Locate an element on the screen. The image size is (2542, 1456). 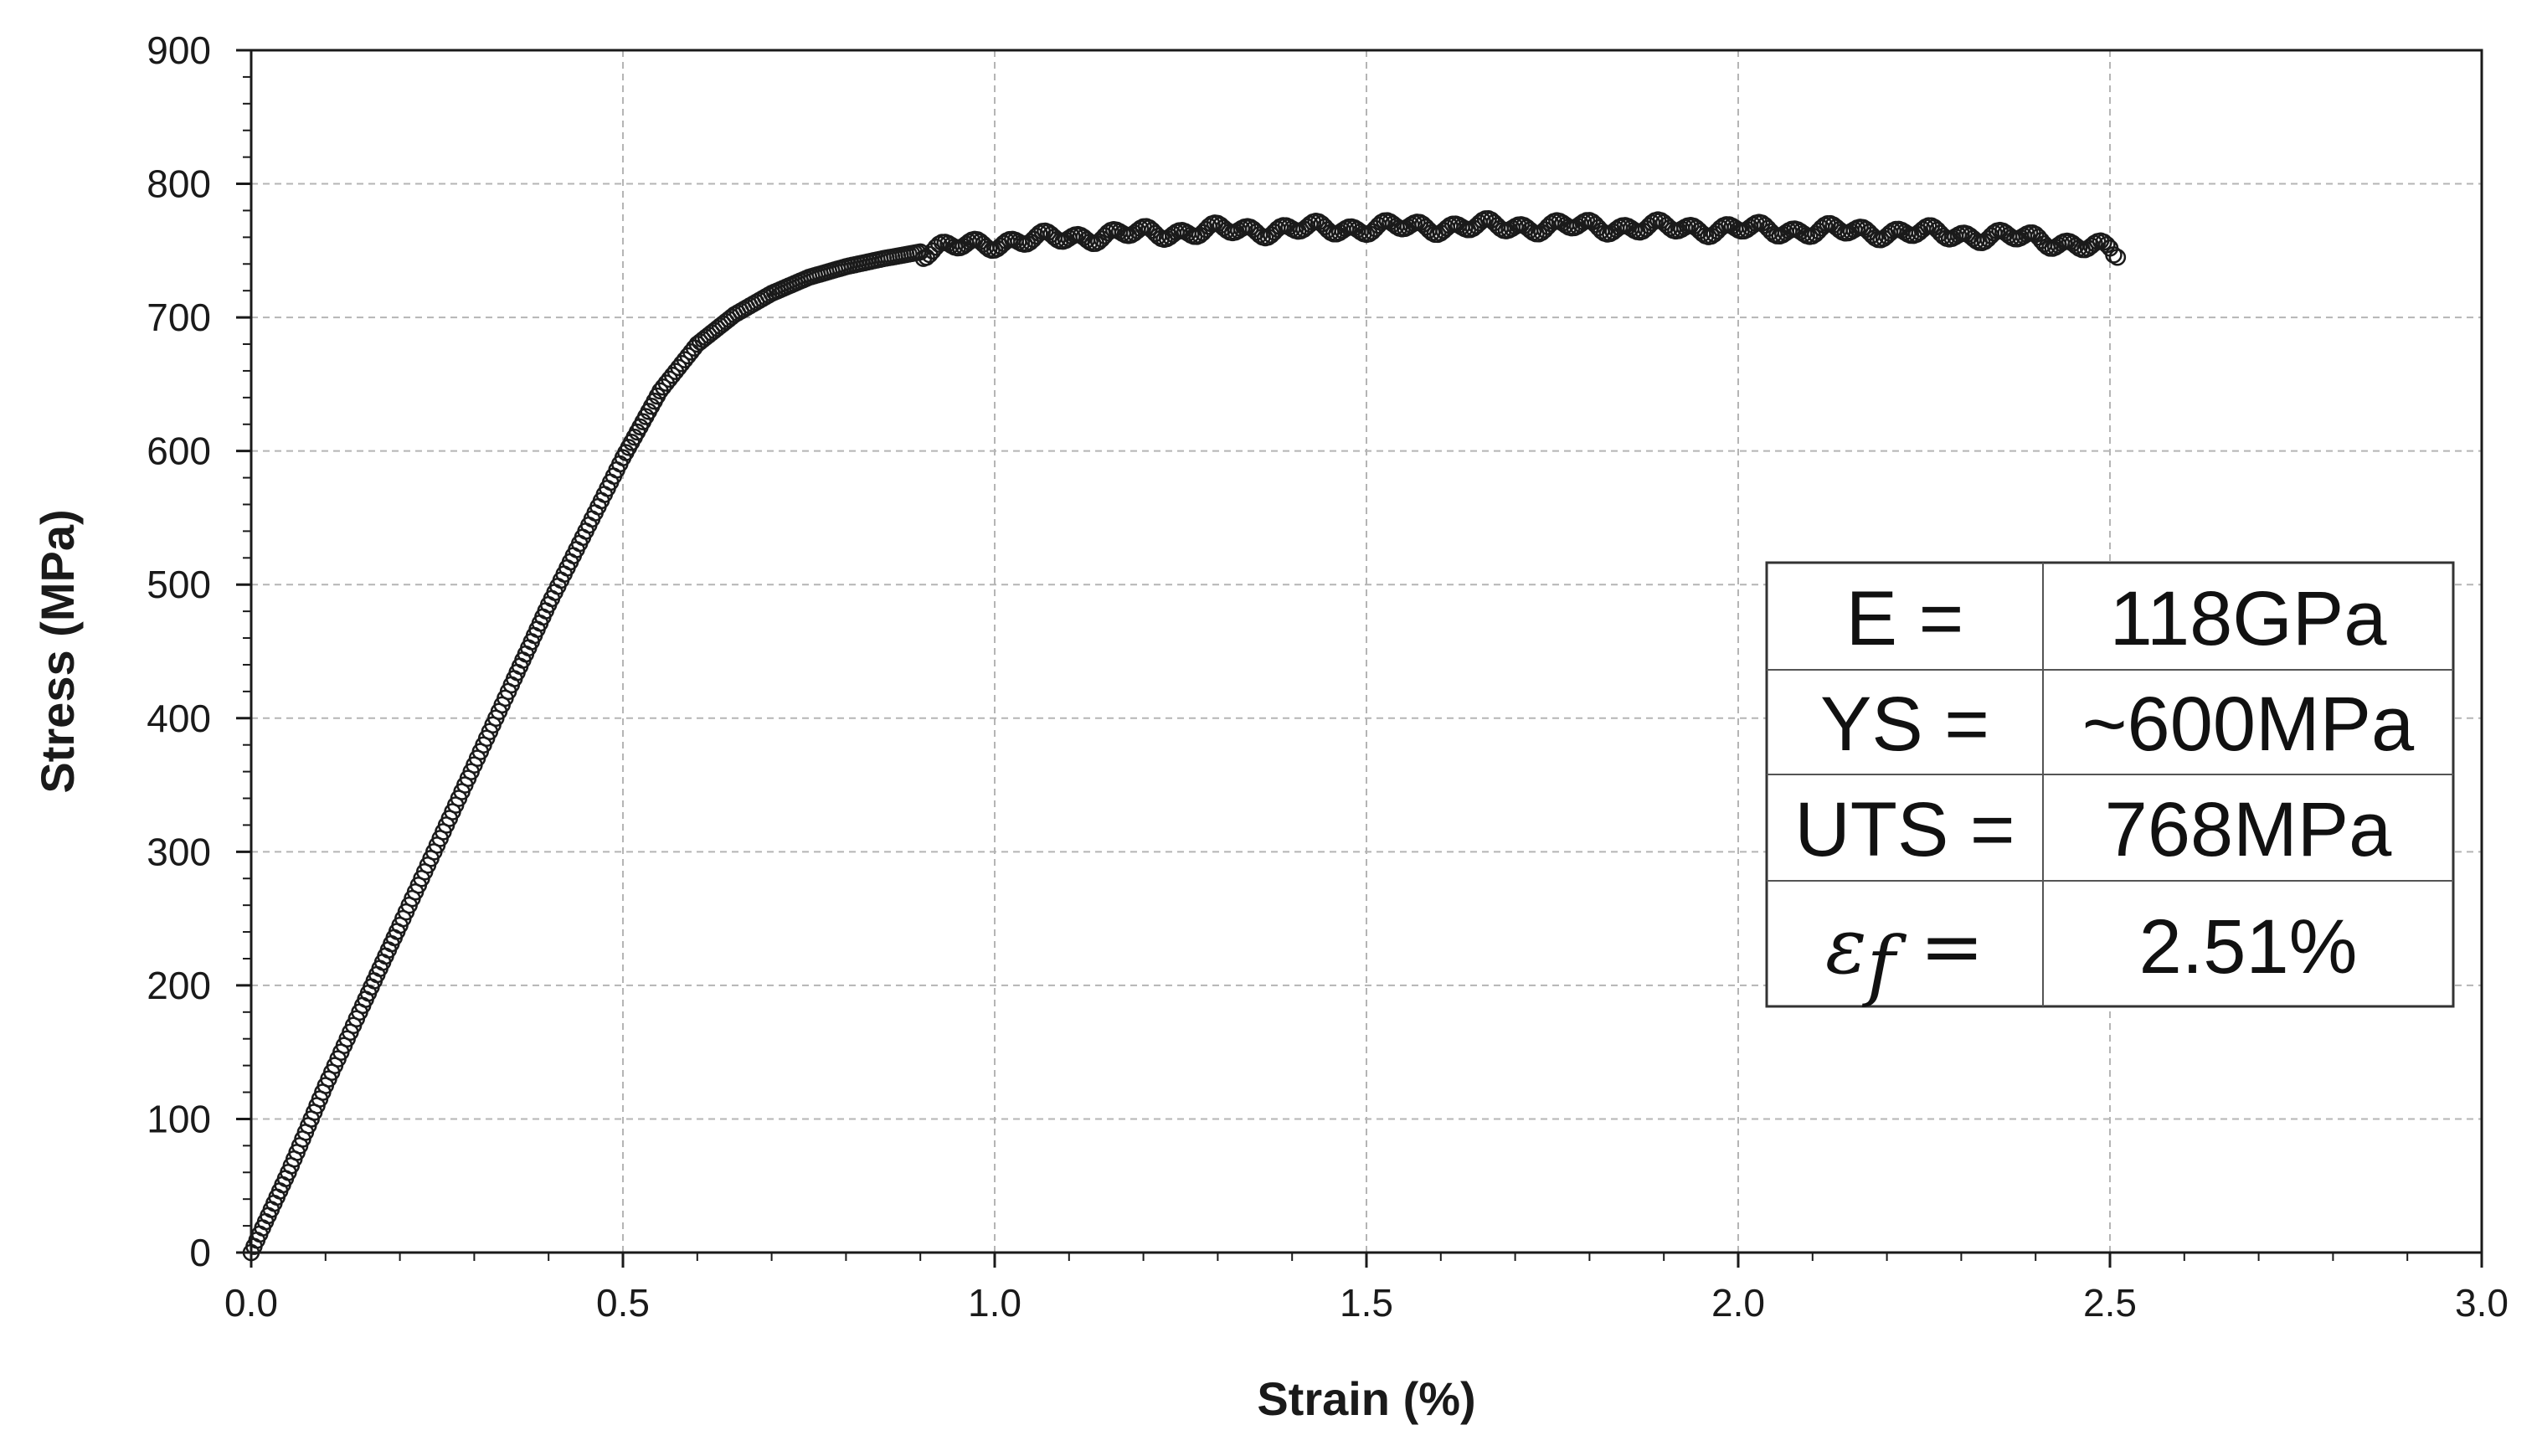
x-tick-label: 0.5 is located at coordinates (623, 1303).